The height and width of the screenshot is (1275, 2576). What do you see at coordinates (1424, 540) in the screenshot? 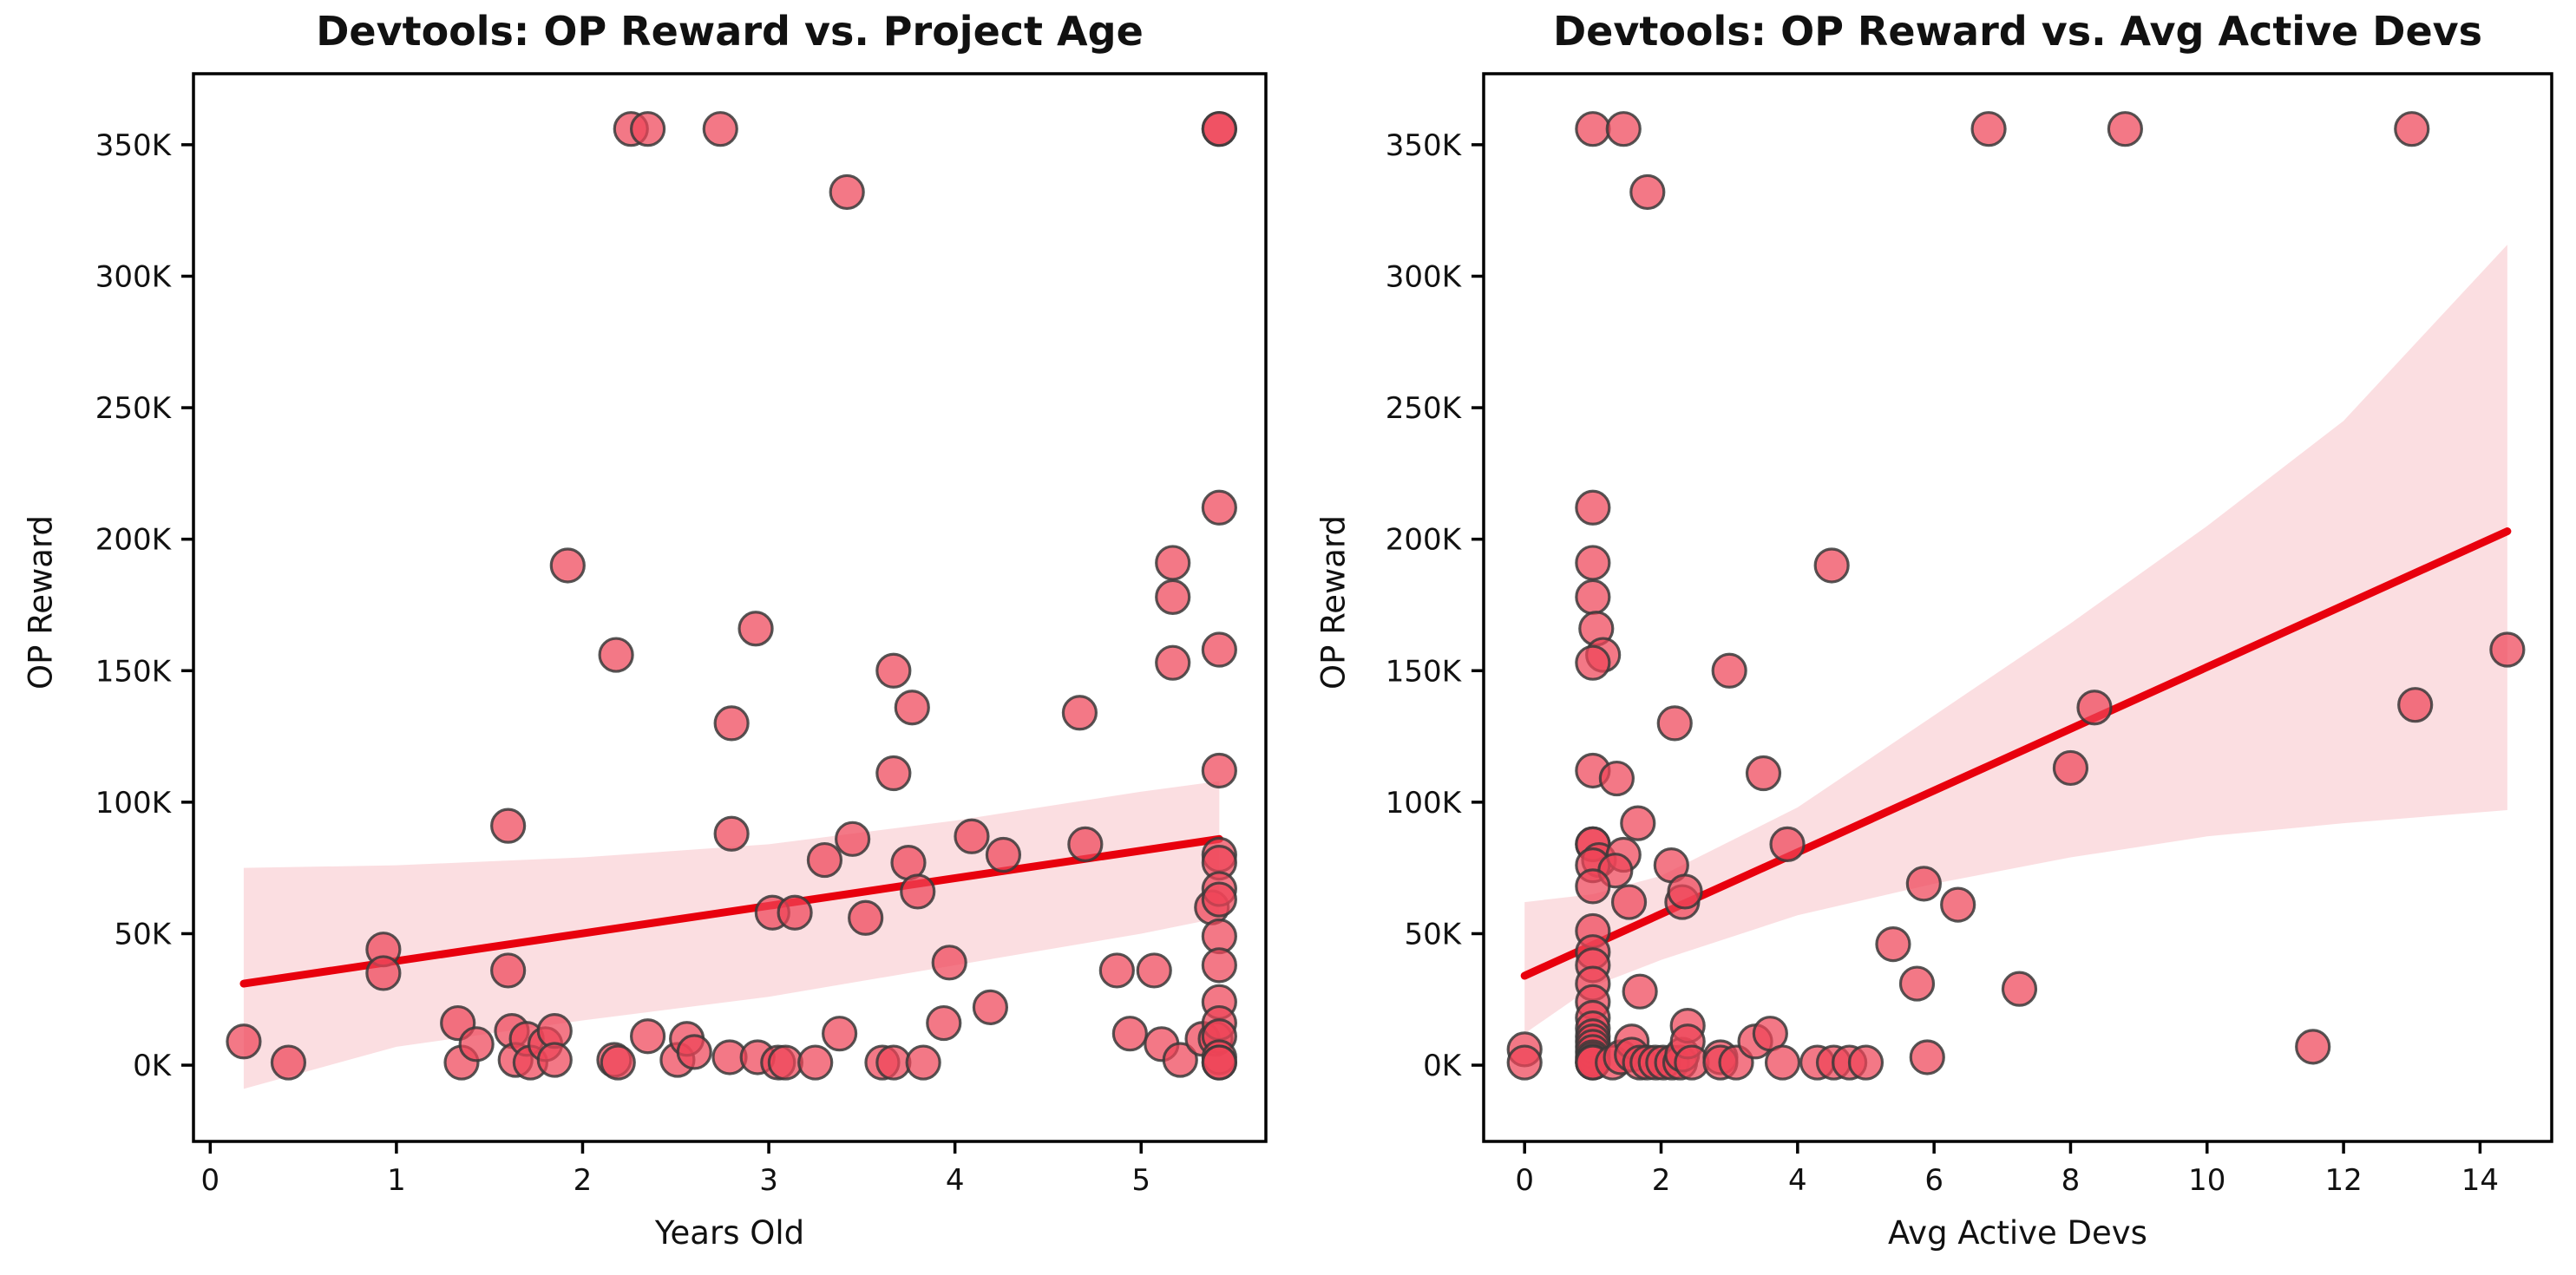
I see `right-y-tick-label: 200K` at bounding box center [1424, 540].